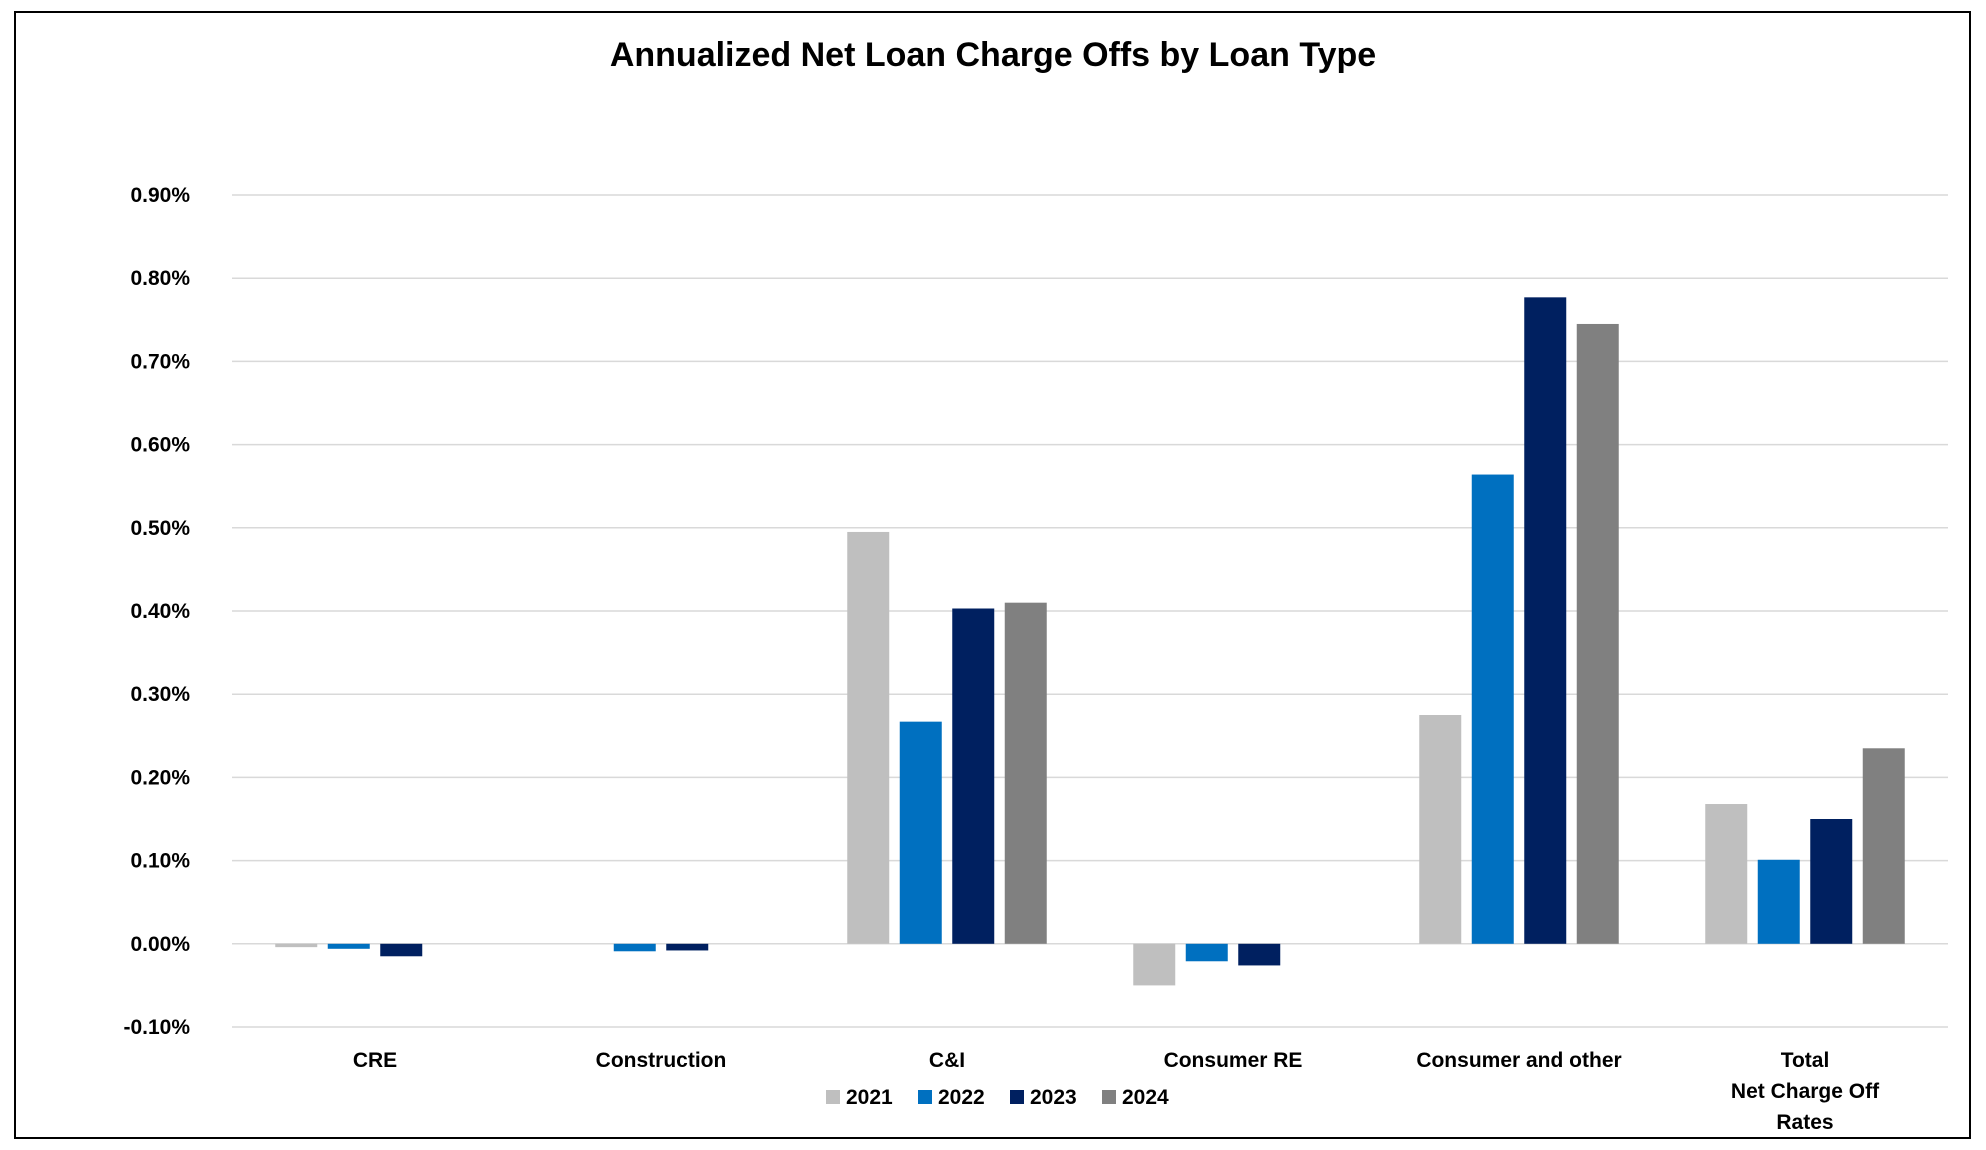 The height and width of the screenshot is (1150, 1986). Describe the element at coordinates (160, 528) in the screenshot. I see `y-tick-label: 0.50%` at that location.